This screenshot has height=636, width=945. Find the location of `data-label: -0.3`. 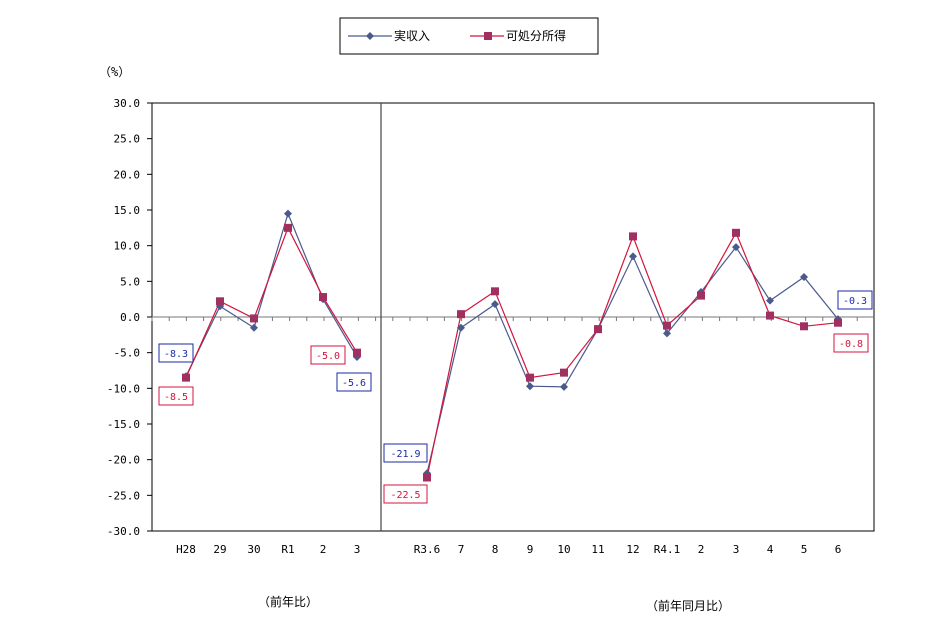

data-label: -0.3 is located at coordinates (855, 300).